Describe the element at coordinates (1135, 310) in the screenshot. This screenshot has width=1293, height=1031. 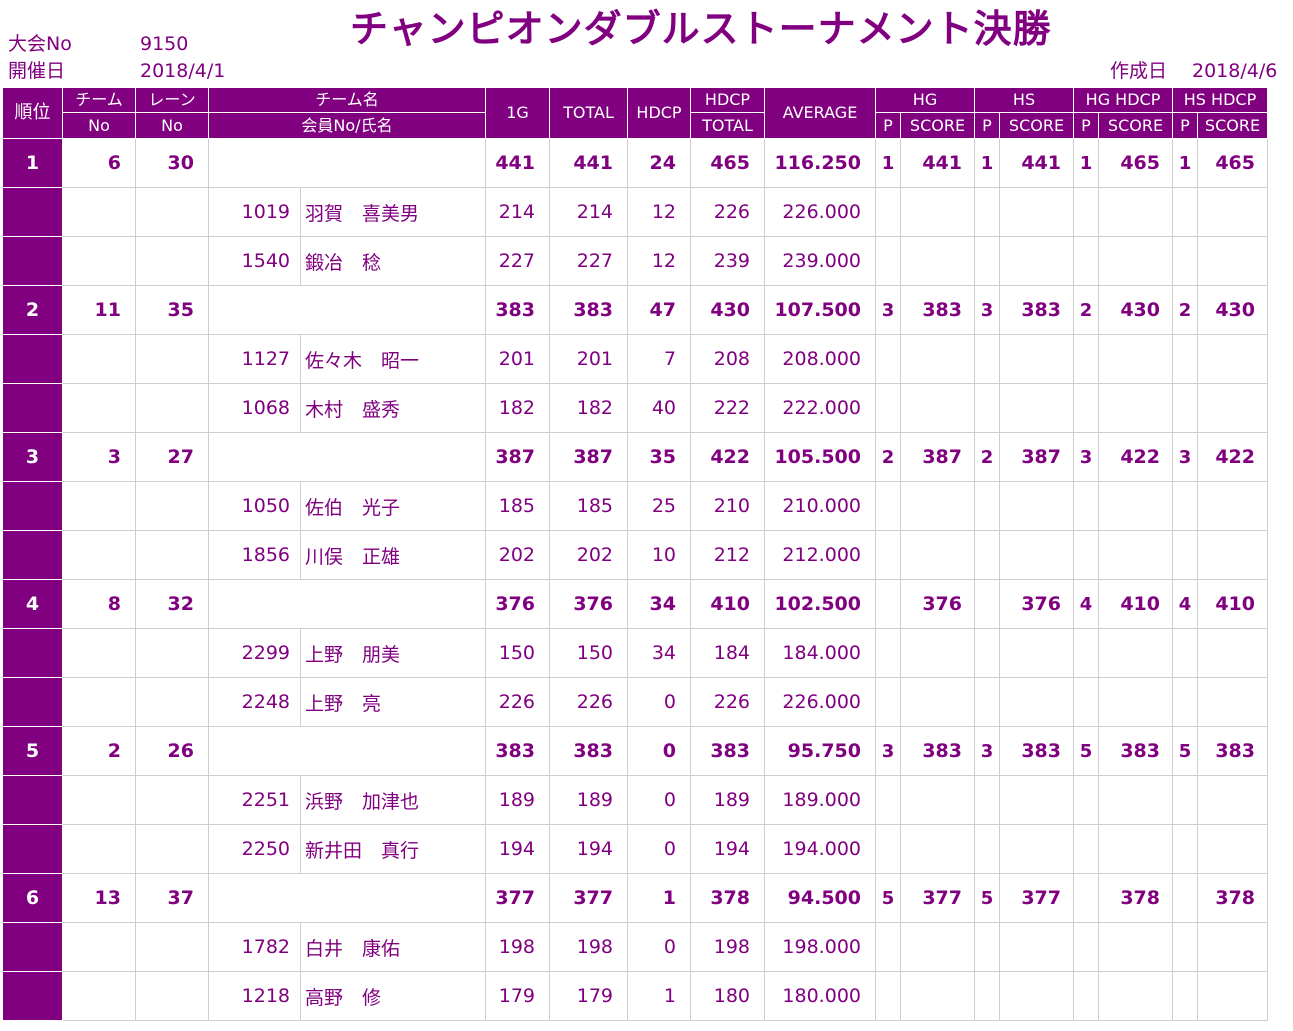
I see `hgh-score-cell: 430` at that location.